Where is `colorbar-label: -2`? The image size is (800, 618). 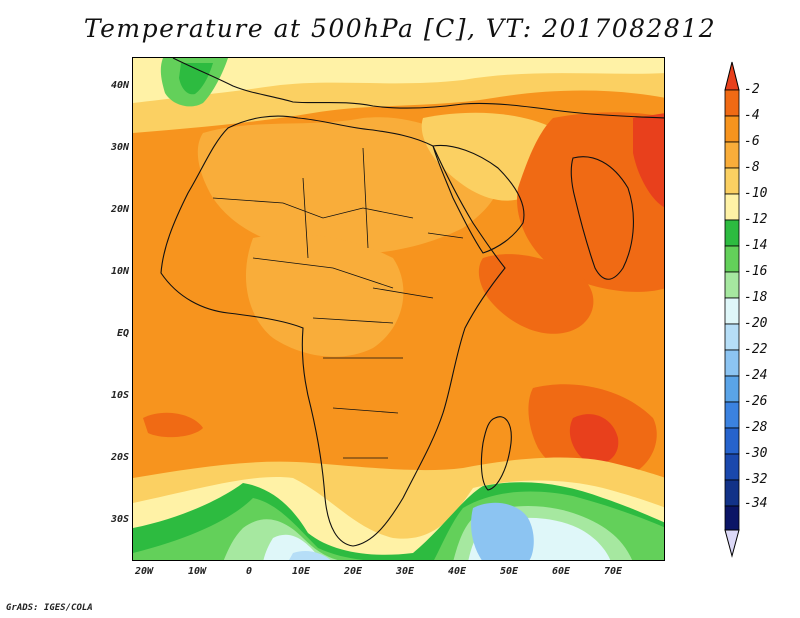
colorbar-label: -2 is located at coordinates (752, 89).